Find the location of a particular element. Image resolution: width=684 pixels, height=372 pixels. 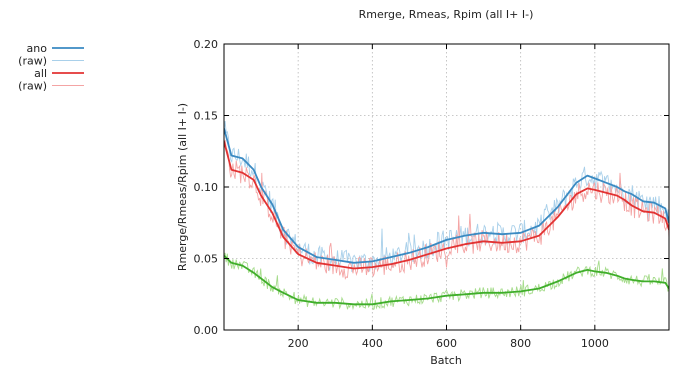

y-tick-label: 0.10 is located at coordinates (206, 187).